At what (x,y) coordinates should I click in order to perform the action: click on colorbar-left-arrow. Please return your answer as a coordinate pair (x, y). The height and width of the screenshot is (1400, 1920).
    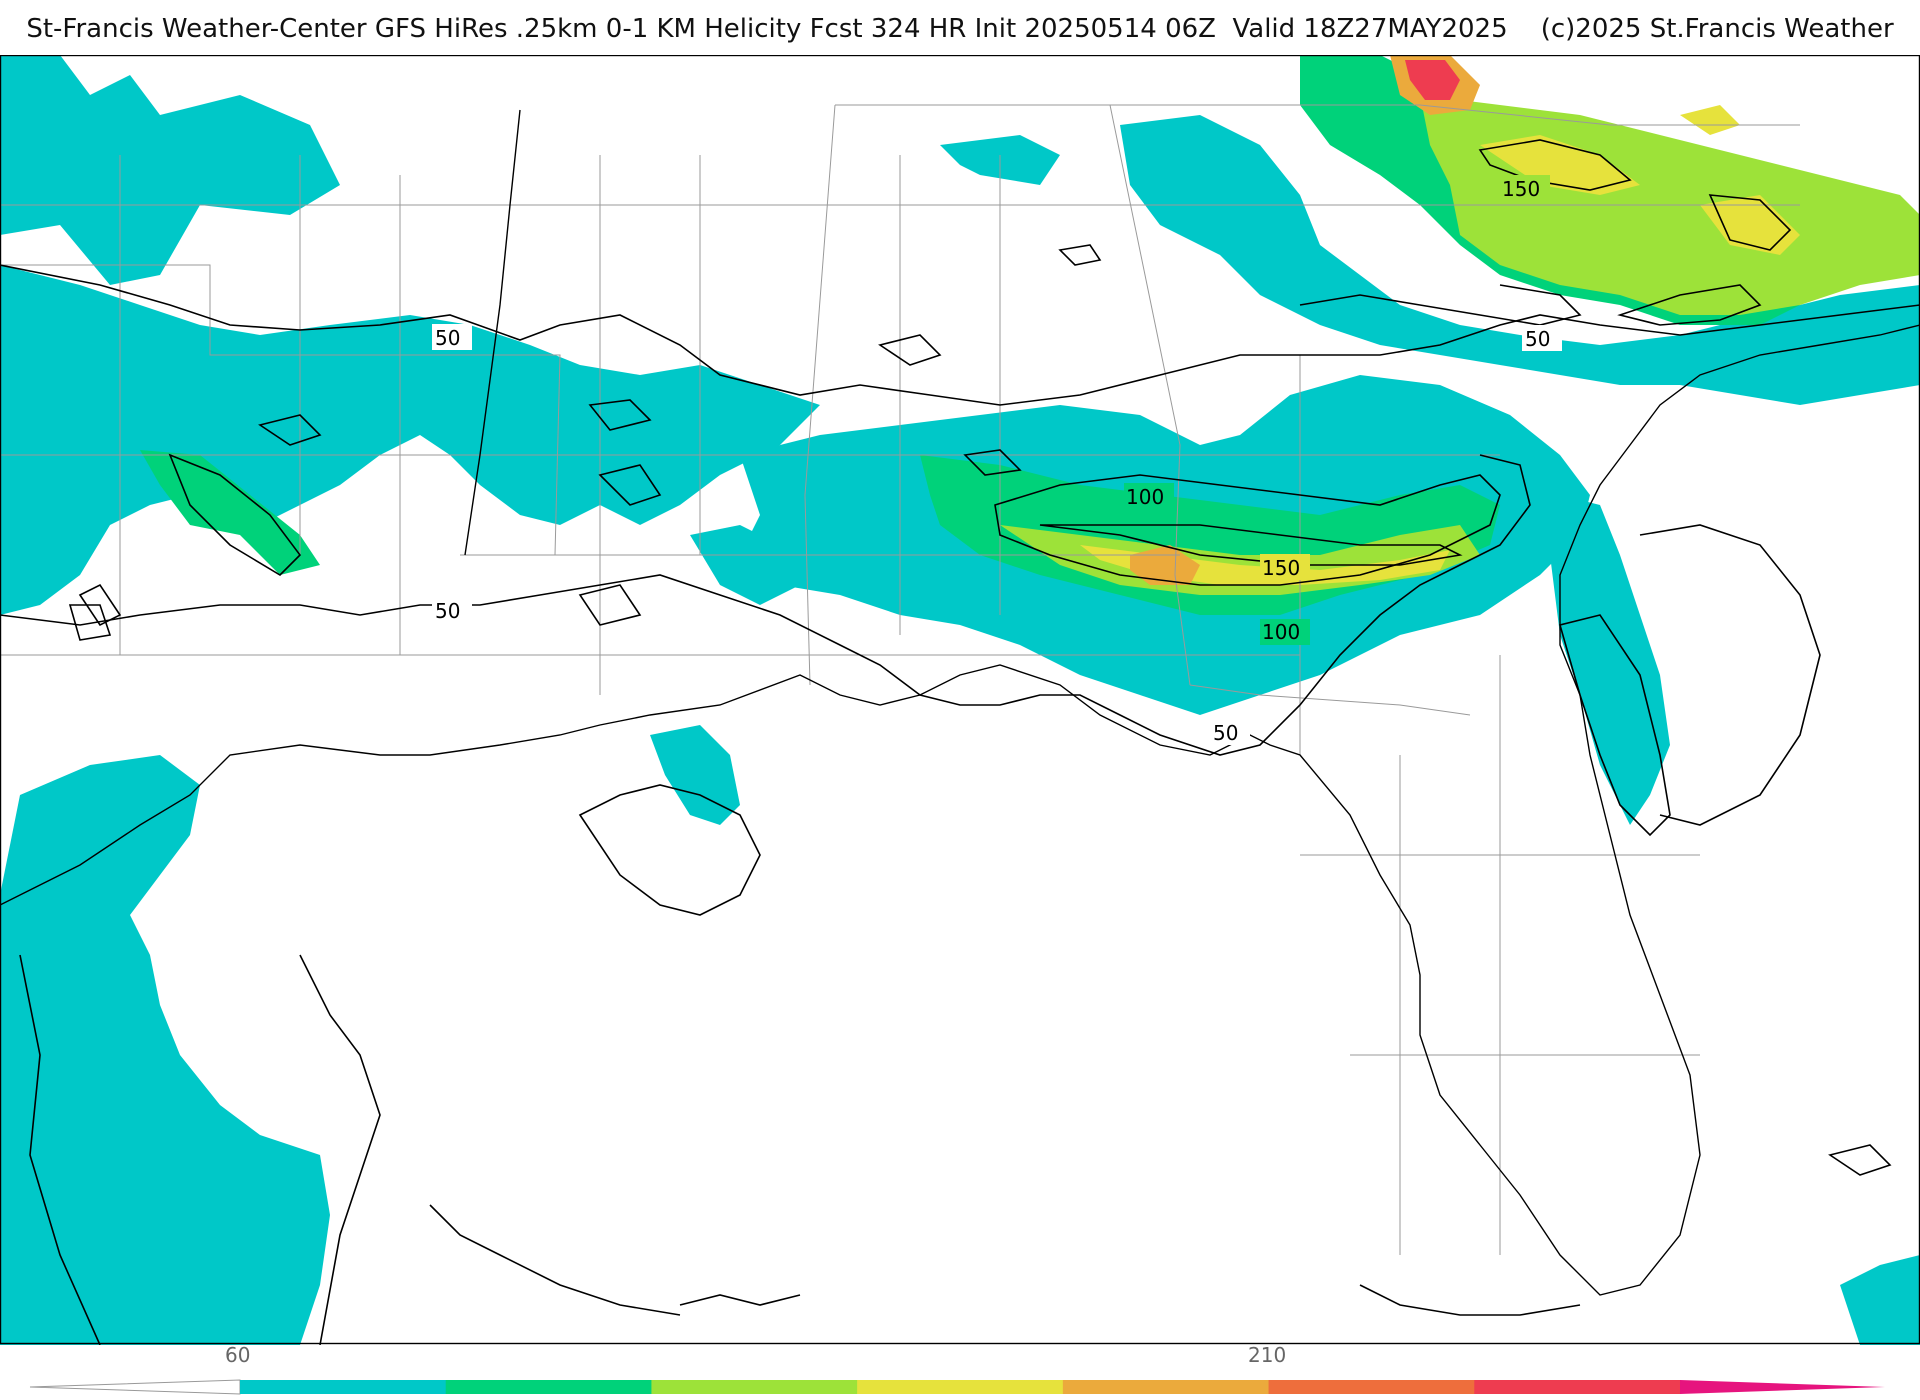
    Looking at the image, I should click on (135, 1387).